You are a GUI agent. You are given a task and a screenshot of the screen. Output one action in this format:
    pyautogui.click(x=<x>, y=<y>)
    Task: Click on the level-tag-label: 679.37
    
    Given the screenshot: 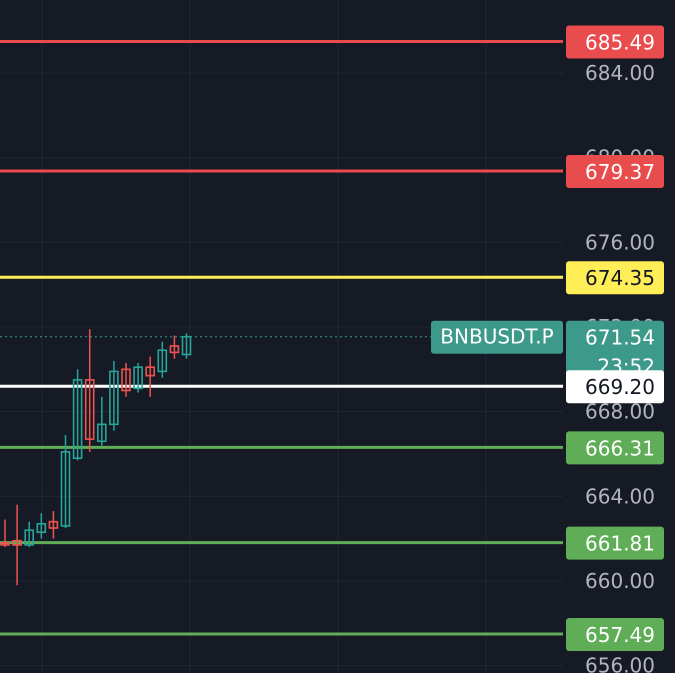 What is the action you would take?
    pyautogui.click(x=620, y=172)
    